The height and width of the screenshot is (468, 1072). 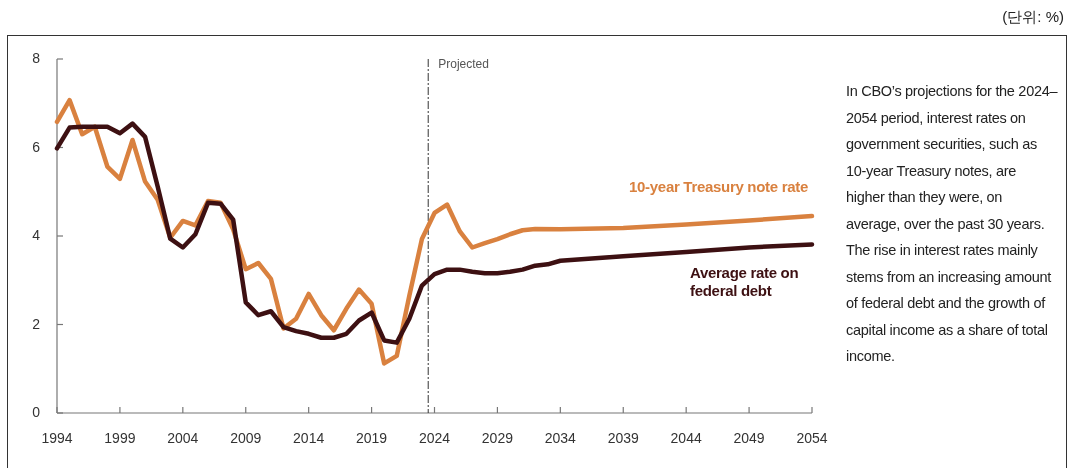 I want to click on x-tick-label: 2044, so click(x=686, y=438).